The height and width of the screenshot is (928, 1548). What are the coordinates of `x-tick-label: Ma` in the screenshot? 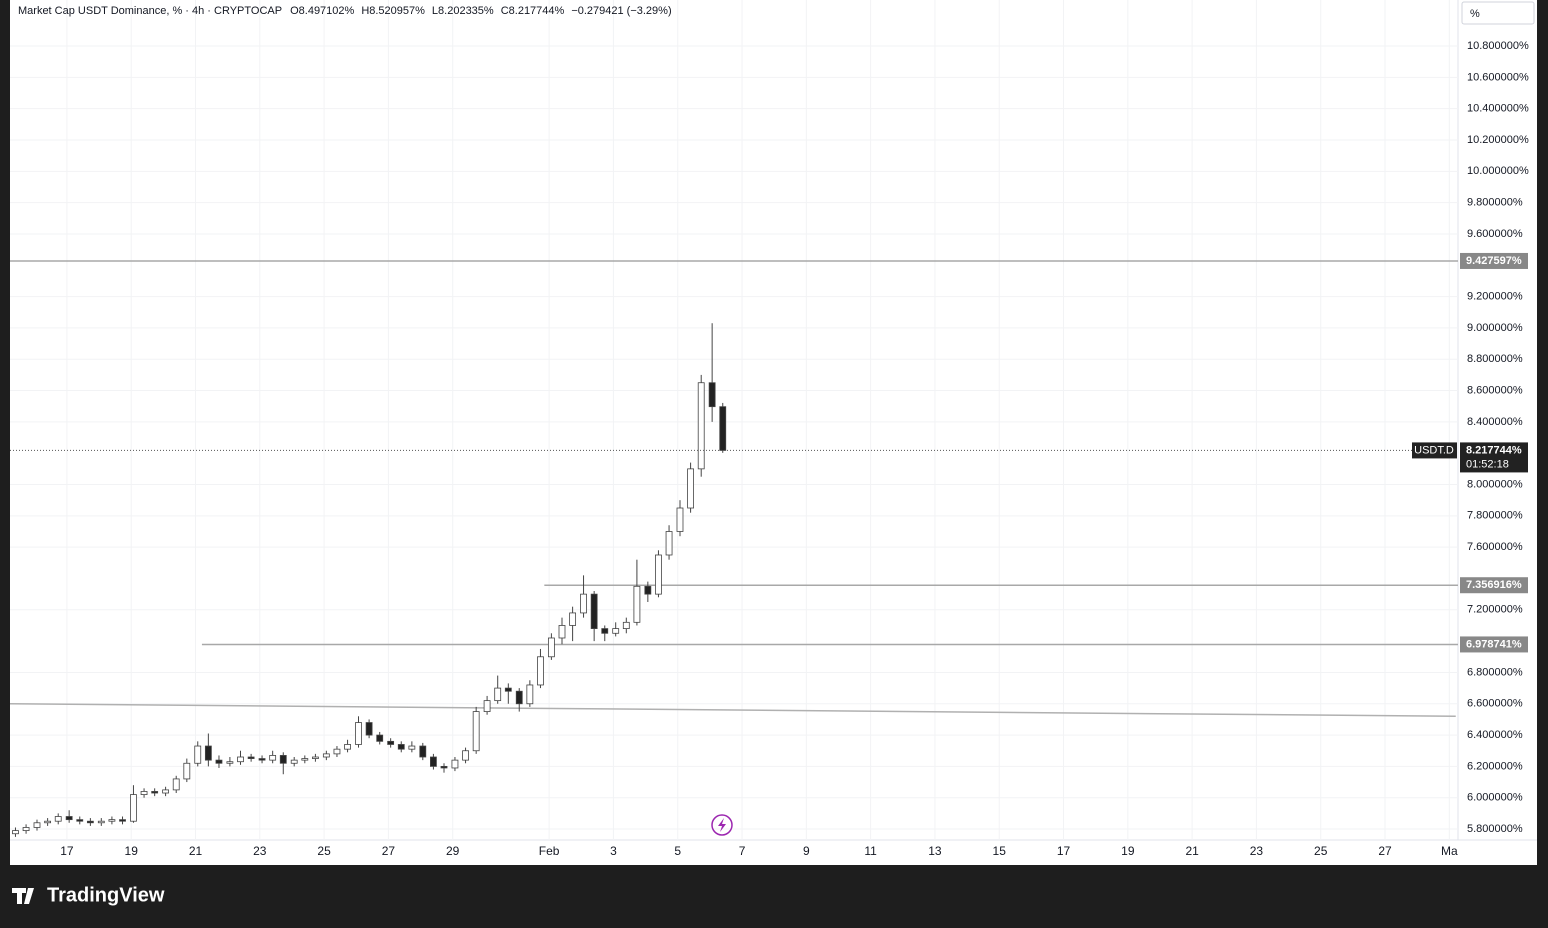 It's located at (1449, 851).